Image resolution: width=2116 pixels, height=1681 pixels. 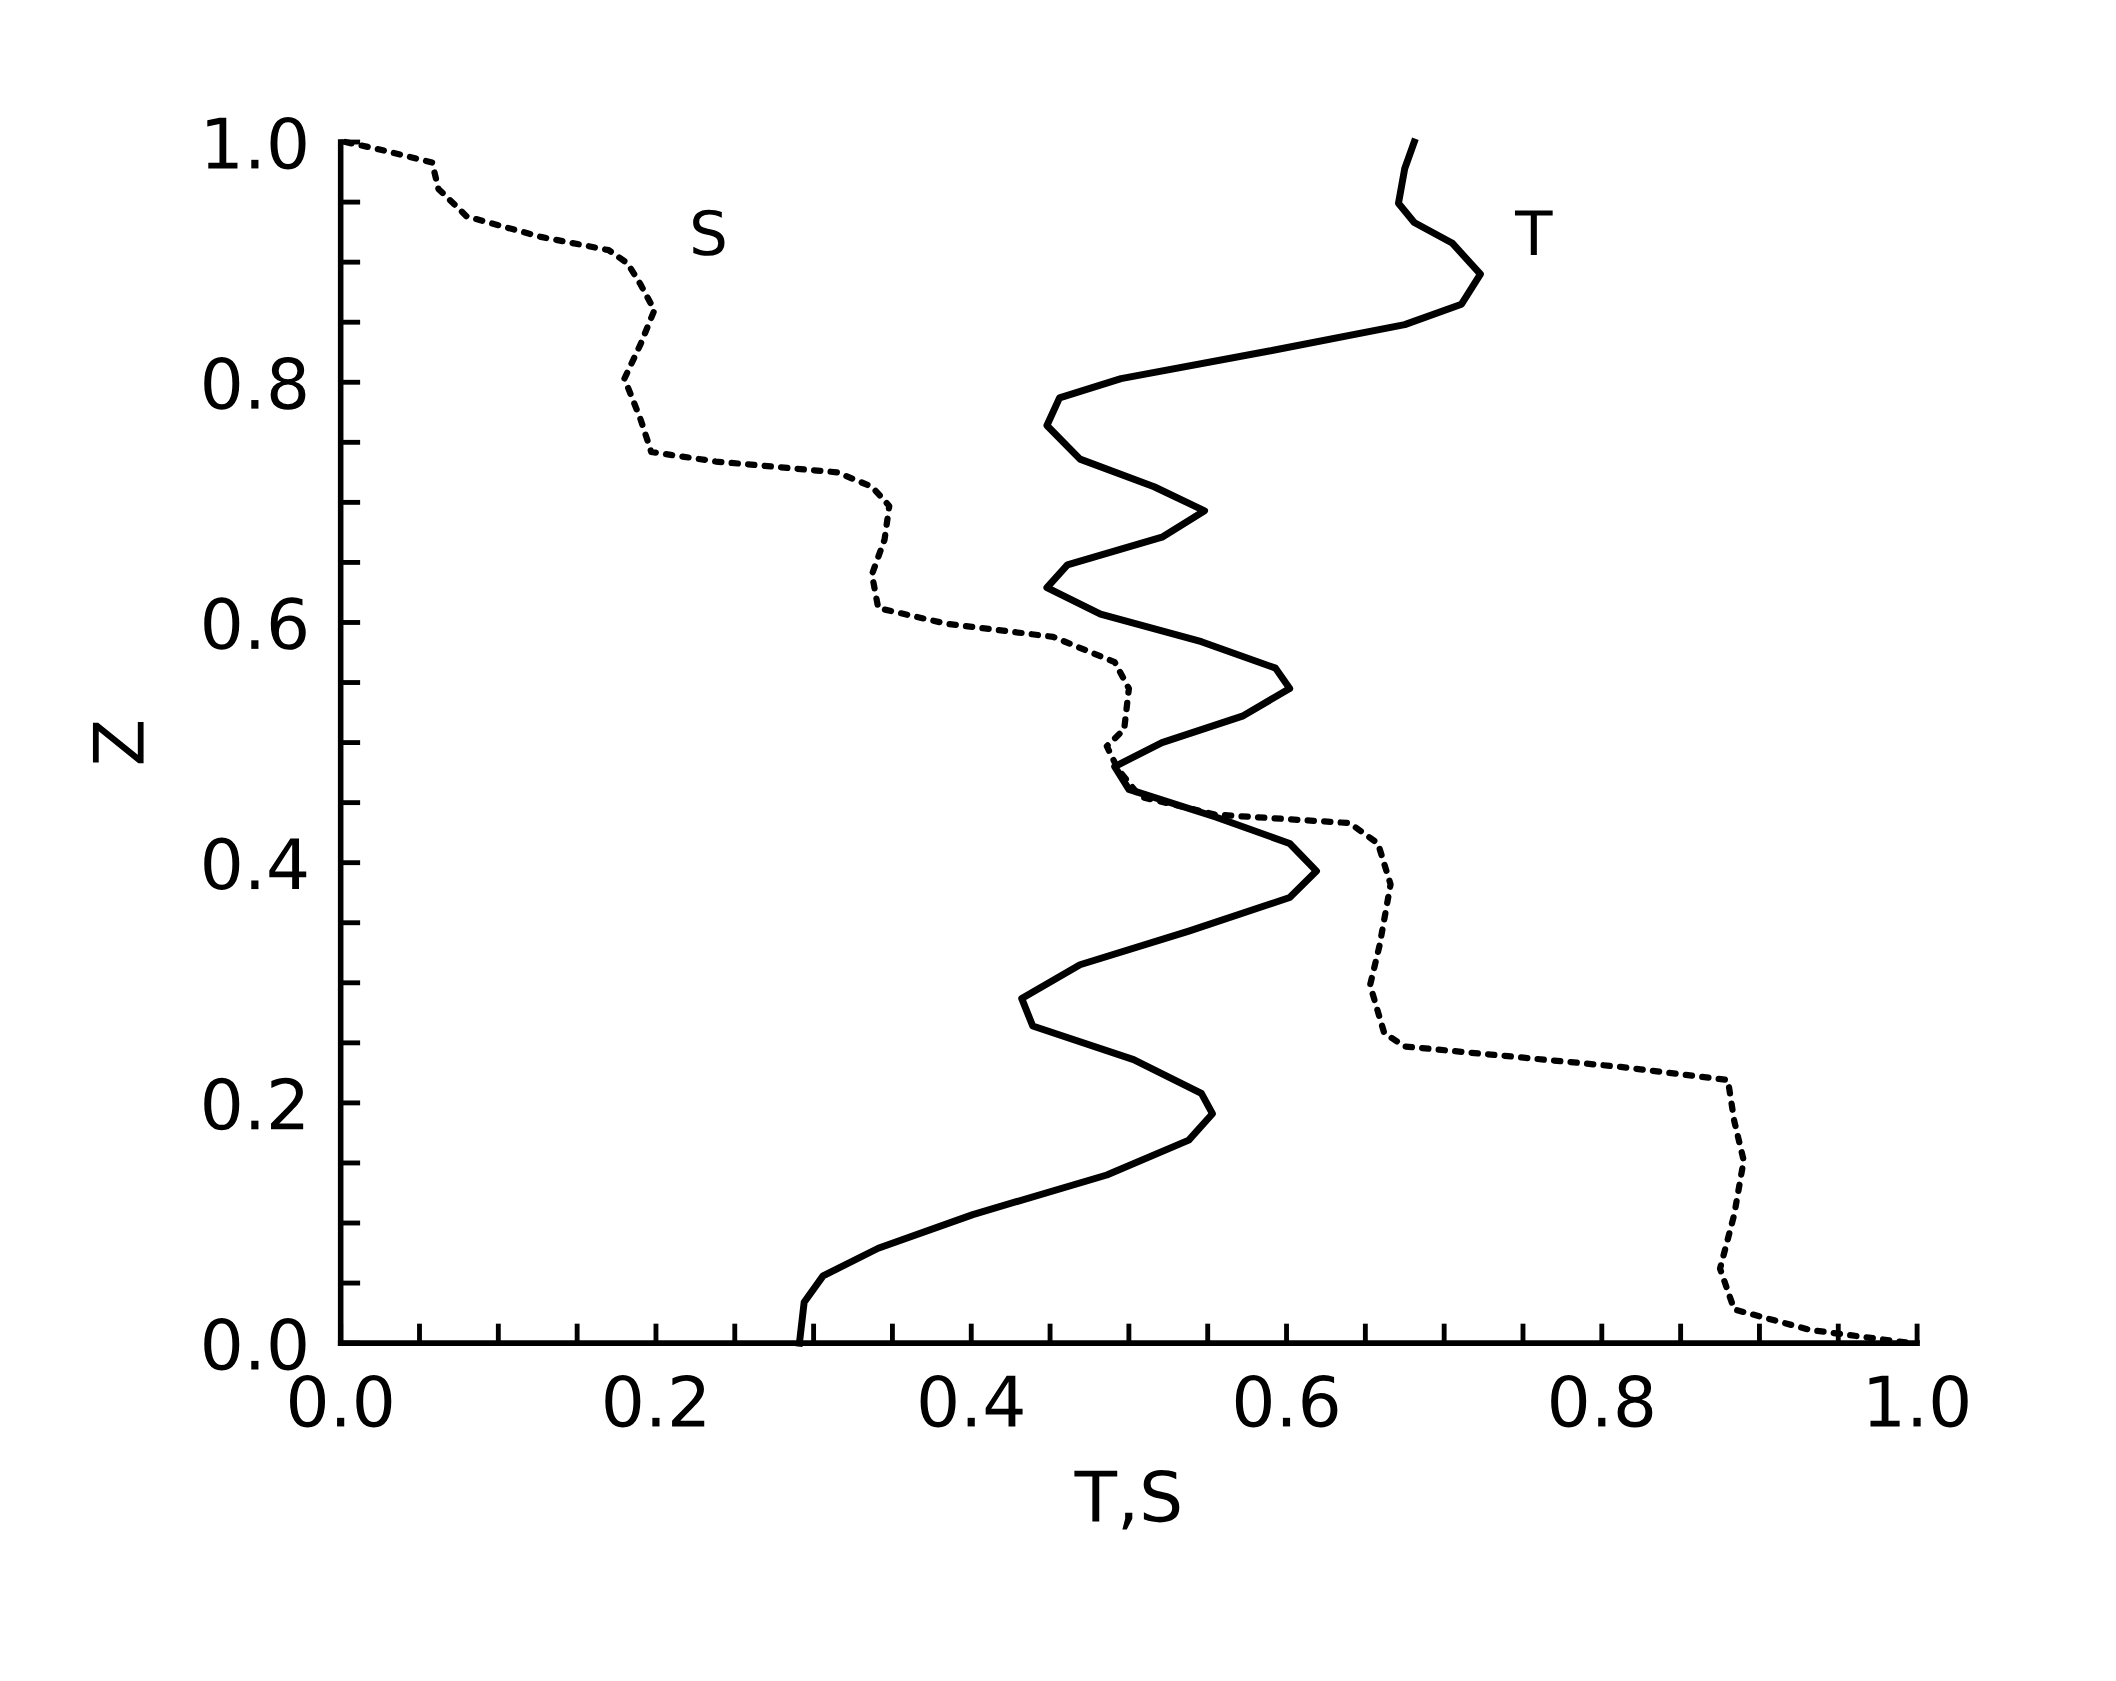 What do you see at coordinates (1286, 1401) in the screenshot?
I see `x-tick-label: 0.6` at bounding box center [1286, 1401].